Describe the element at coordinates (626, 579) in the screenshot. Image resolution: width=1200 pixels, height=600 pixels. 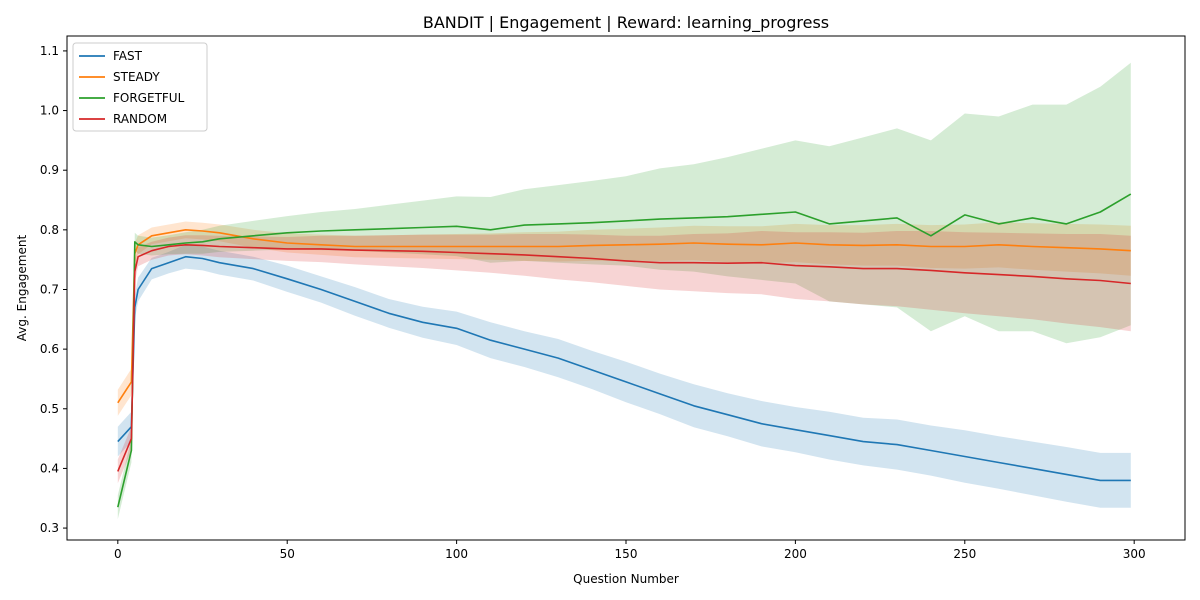
I see `x-axis-label: Question Number` at that location.